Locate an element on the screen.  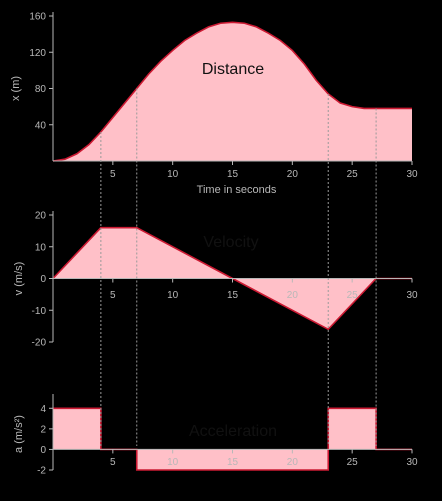
distance-x-axis-label: Time in seconds is located at coordinates (237, 190).